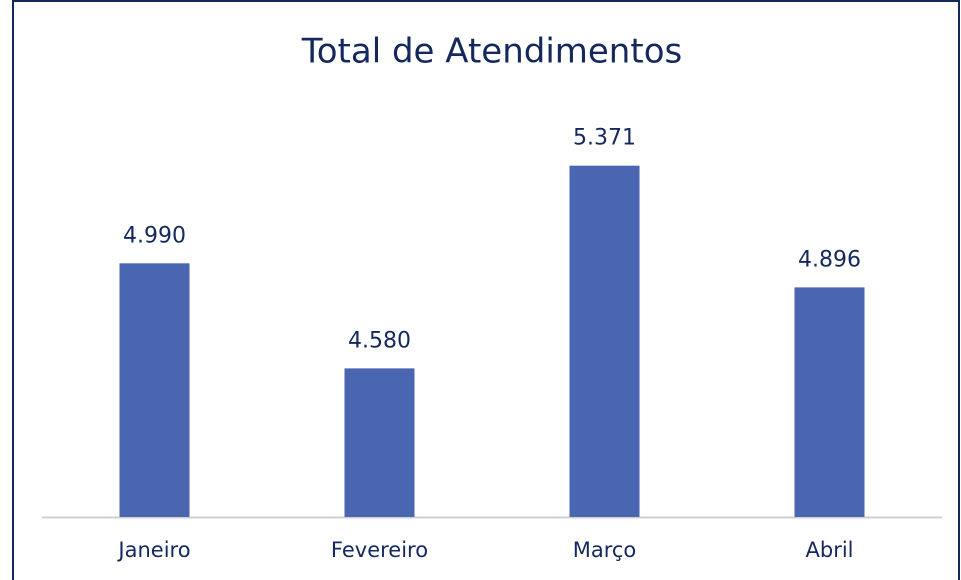 This screenshot has width=961, height=580. I want to click on data-label: 4.580, so click(379, 340).